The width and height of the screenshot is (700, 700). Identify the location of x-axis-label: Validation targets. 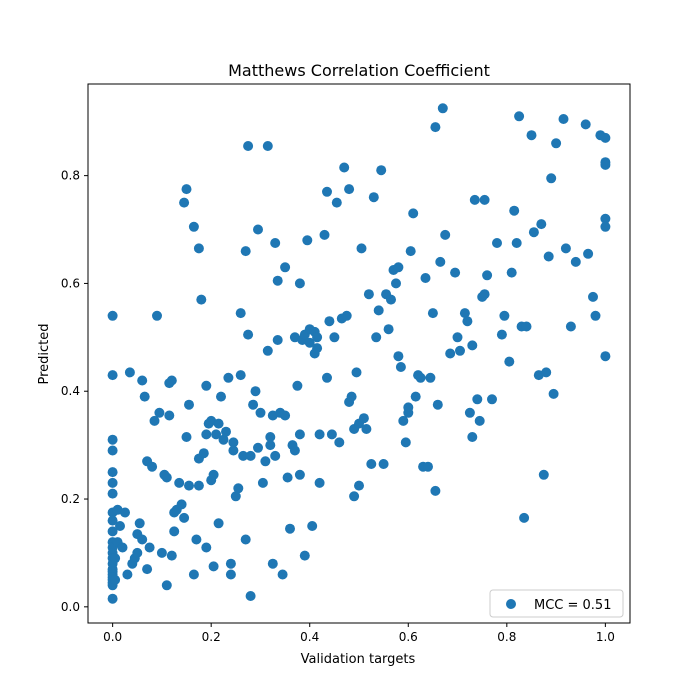
(358, 659).